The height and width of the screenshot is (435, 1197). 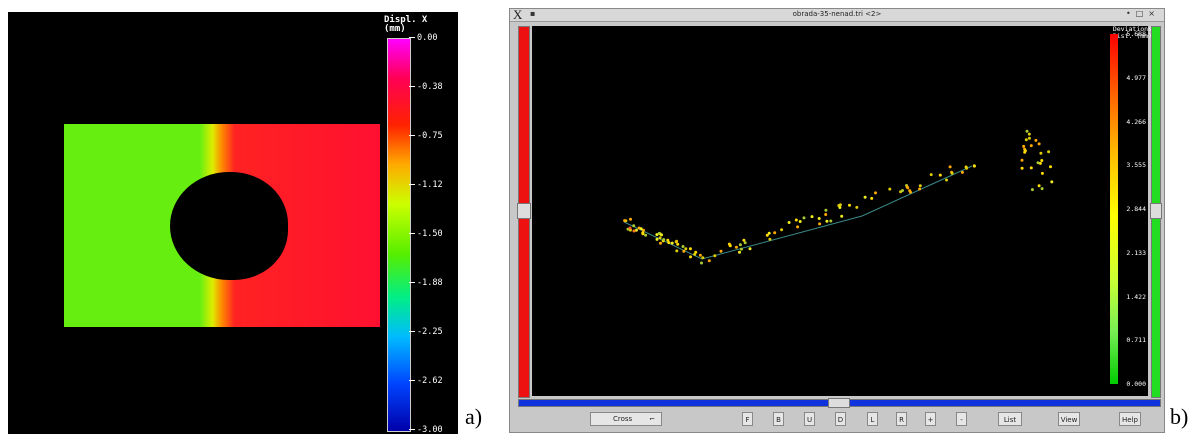 What do you see at coordinates (840, 419) in the screenshot?
I see `view-down-button: D` at bounding box center [840, 419].